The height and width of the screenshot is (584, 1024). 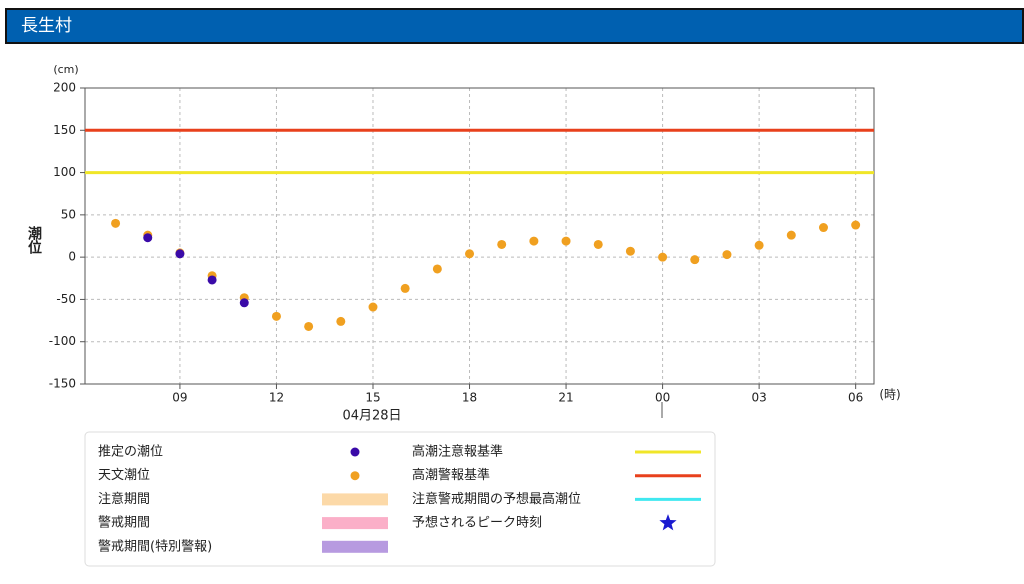 I want to click on x-tick-label: 12, so click(x=276, y=398).